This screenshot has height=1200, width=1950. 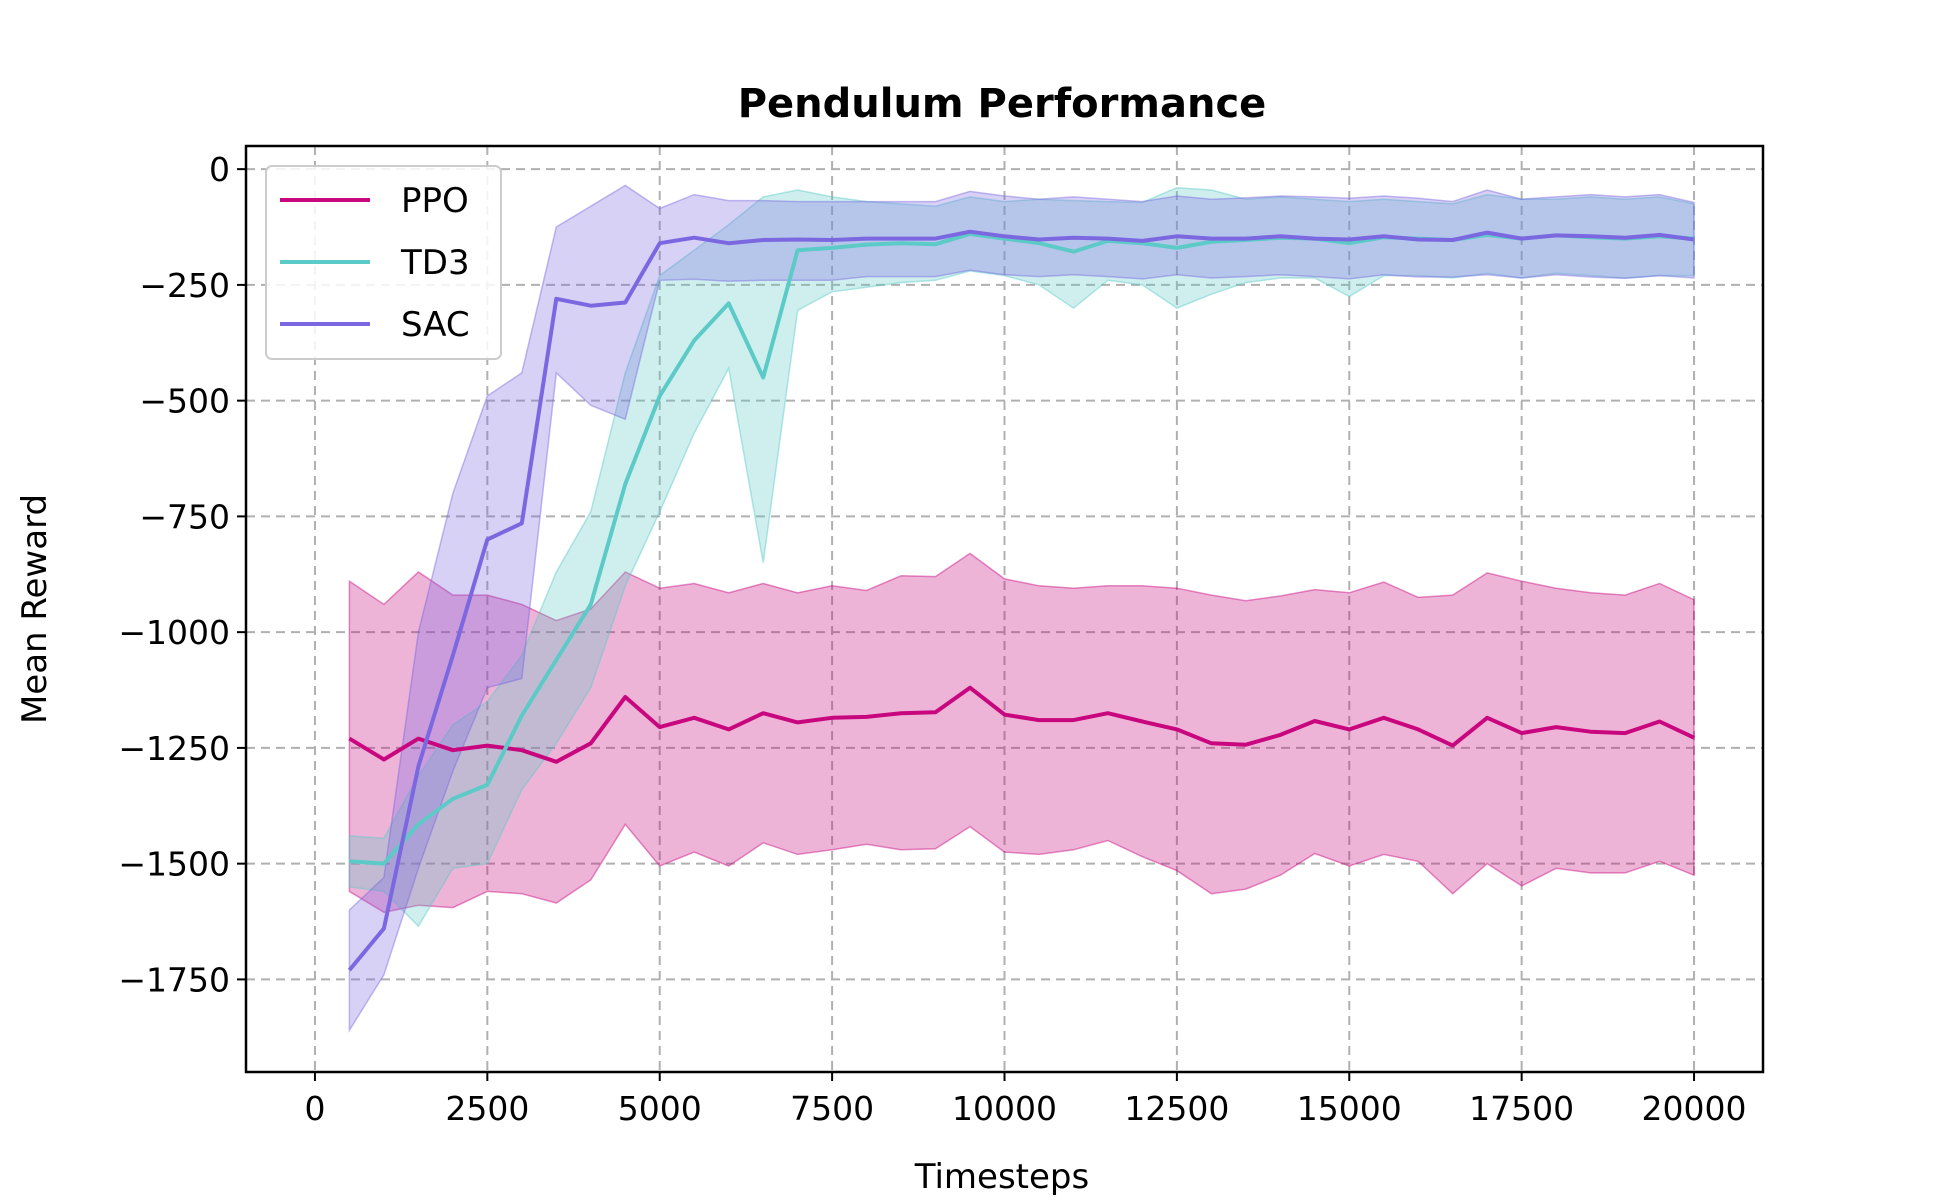 What do you see at coordinates (35, 609) in the screenshot?
I see `y-axis-label: Mean Reward` at bounding box center [35, 609].